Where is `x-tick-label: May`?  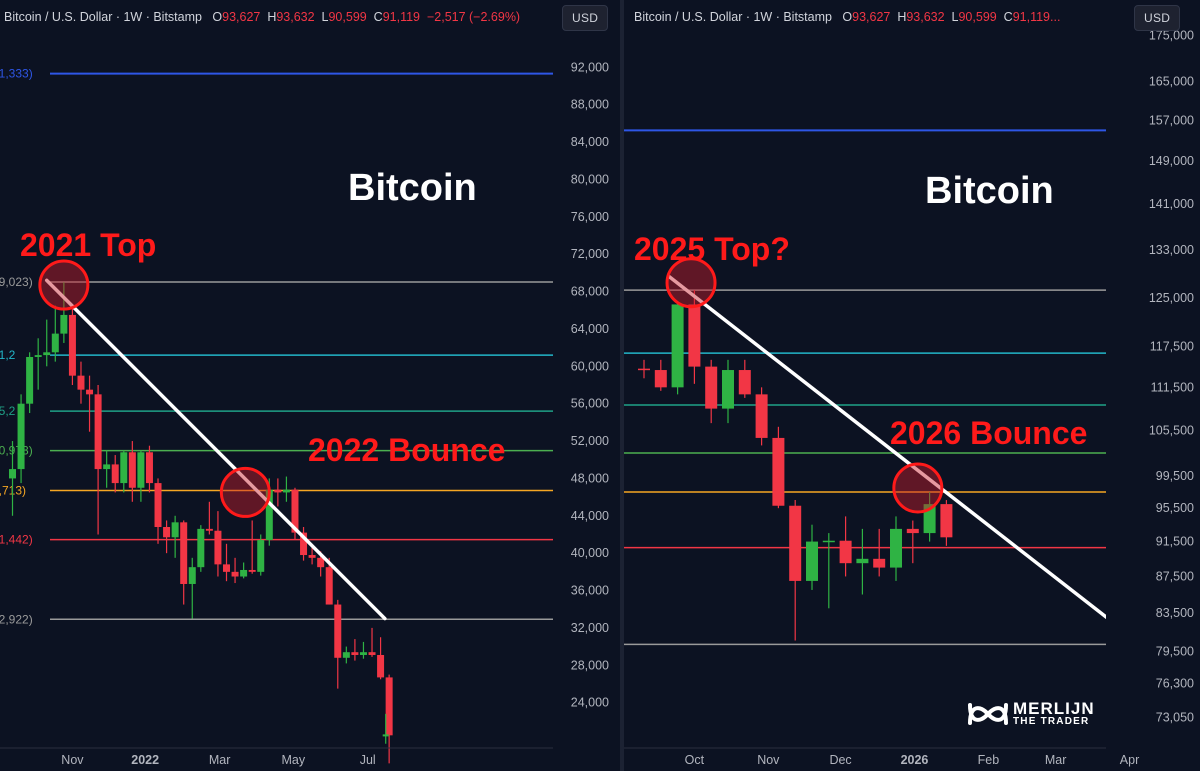 x-tick-label: May is located at coordinates (293, 760).